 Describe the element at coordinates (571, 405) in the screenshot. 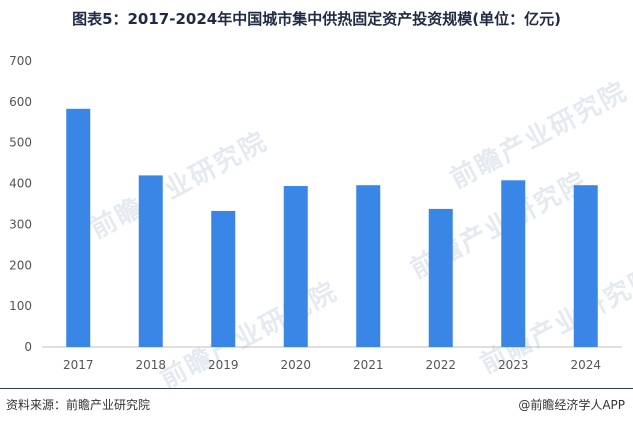

I see `credit-note: @前瞻经济学人APP` at that location.